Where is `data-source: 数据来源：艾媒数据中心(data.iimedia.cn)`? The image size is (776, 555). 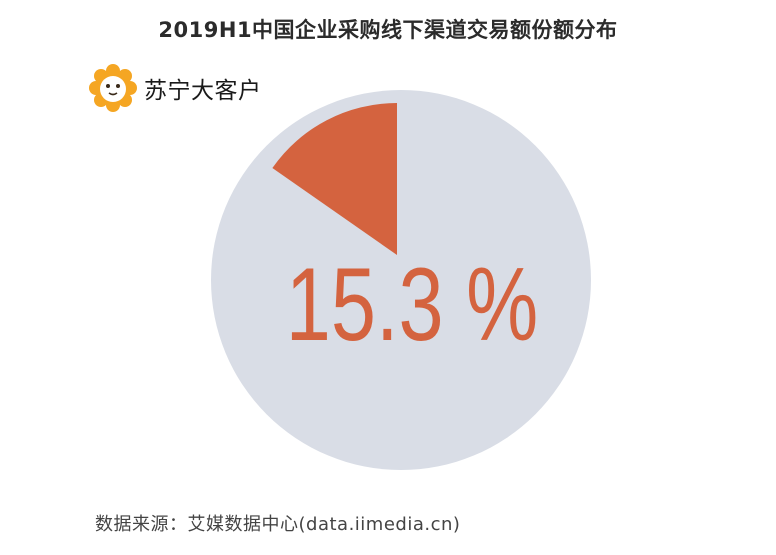
data-source: 数据来源：艾媒数据中心(data.iimedia.cn) is located at coordinates (278, 524).